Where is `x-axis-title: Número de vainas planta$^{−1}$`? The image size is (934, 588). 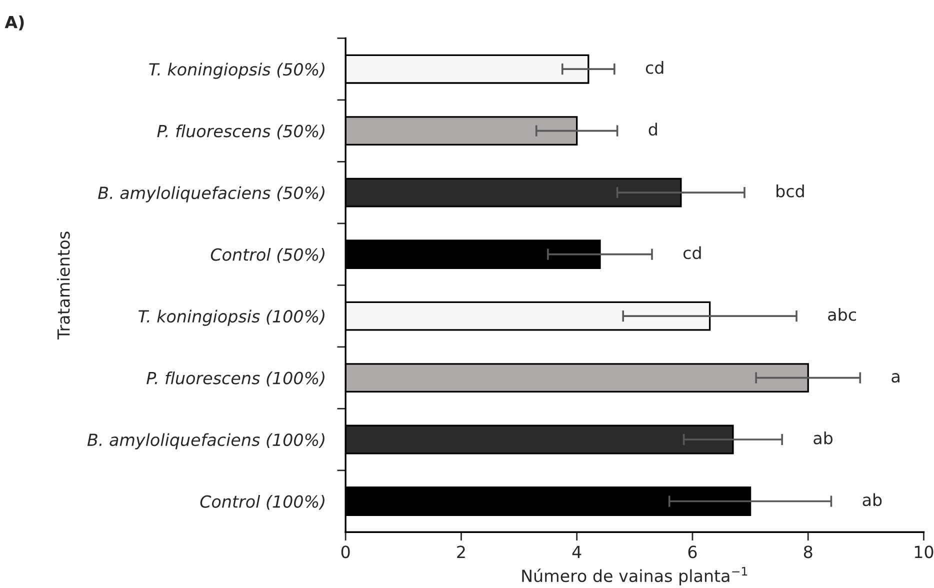 x-axis-title: Número de vainas planta$^{−1}$ is located at coordinates (635, 576).